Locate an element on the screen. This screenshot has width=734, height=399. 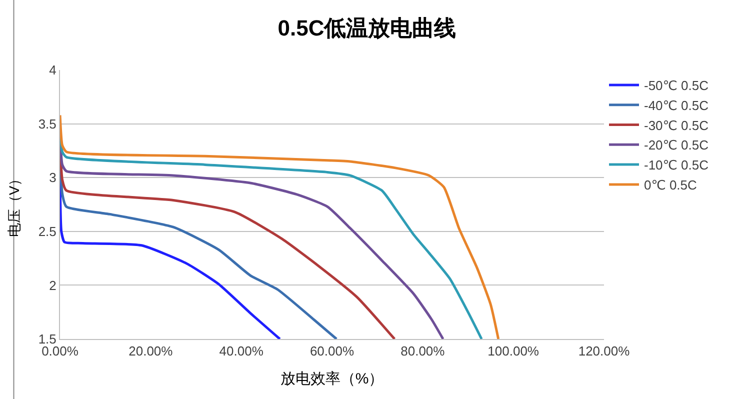
y-tick-label: 2.5 is located at coordinates (47, 231).